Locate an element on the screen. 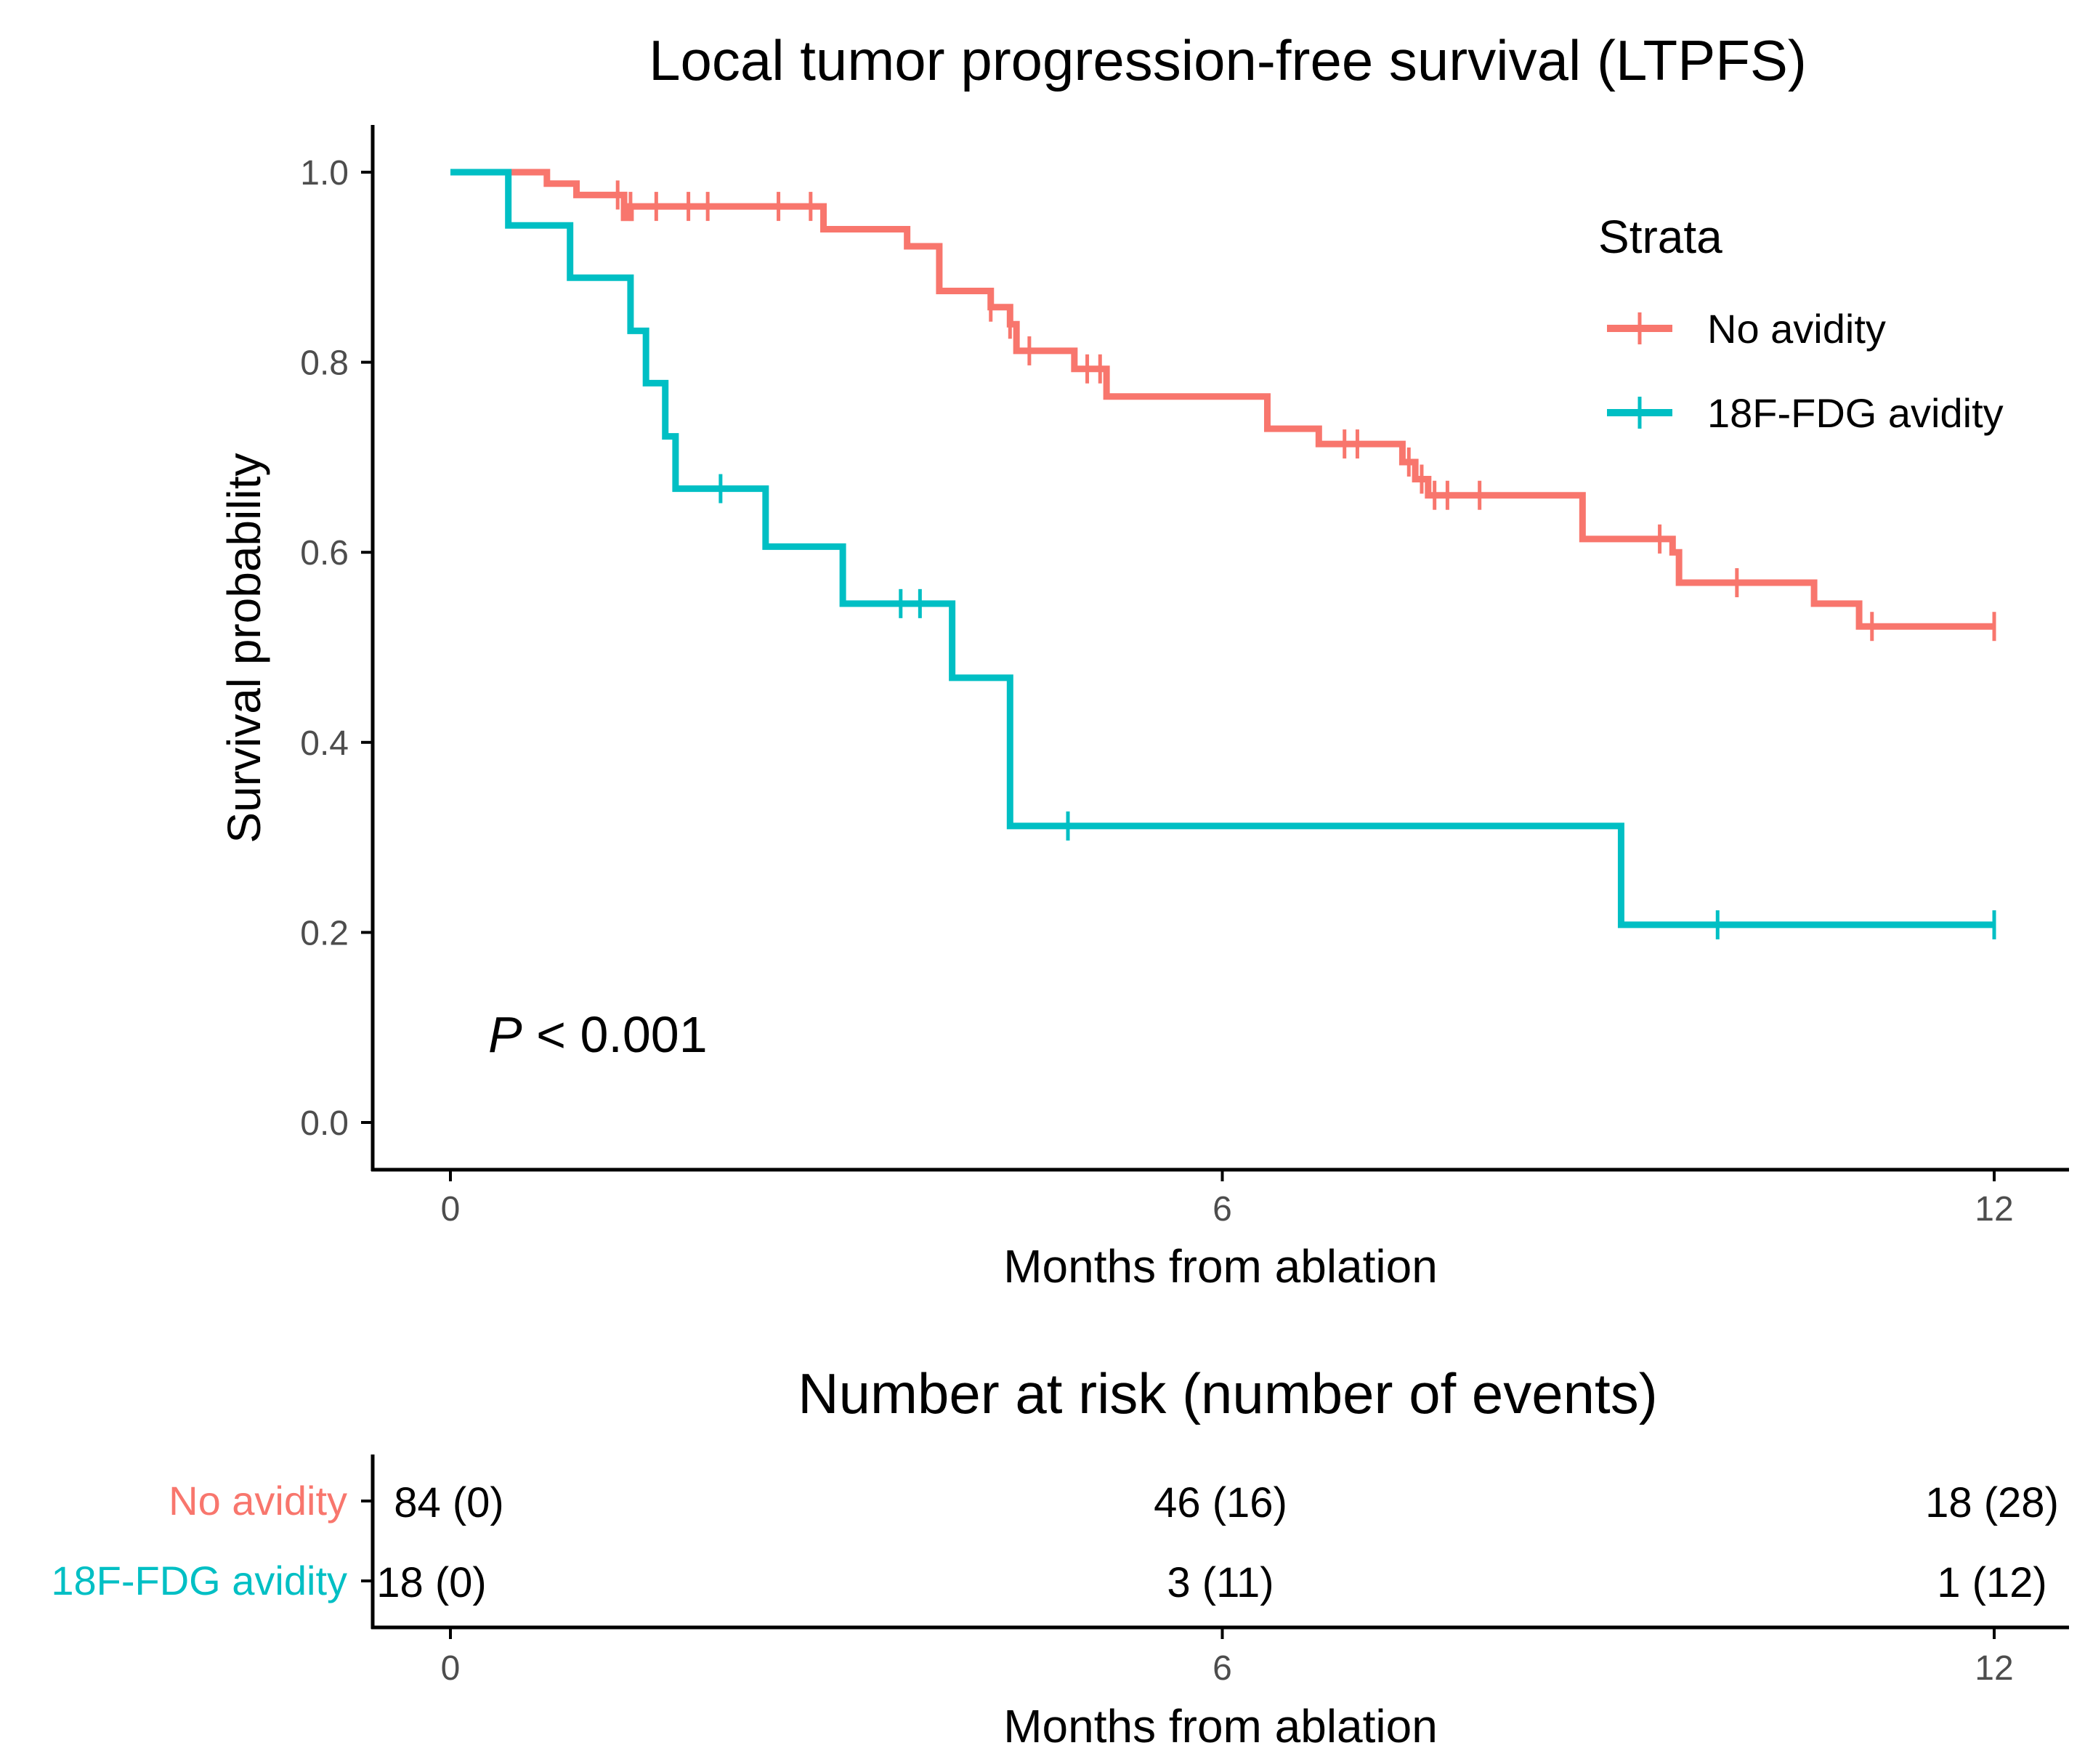  x-ticks: 0 6 12 is located at coordinates (1228, 1199).